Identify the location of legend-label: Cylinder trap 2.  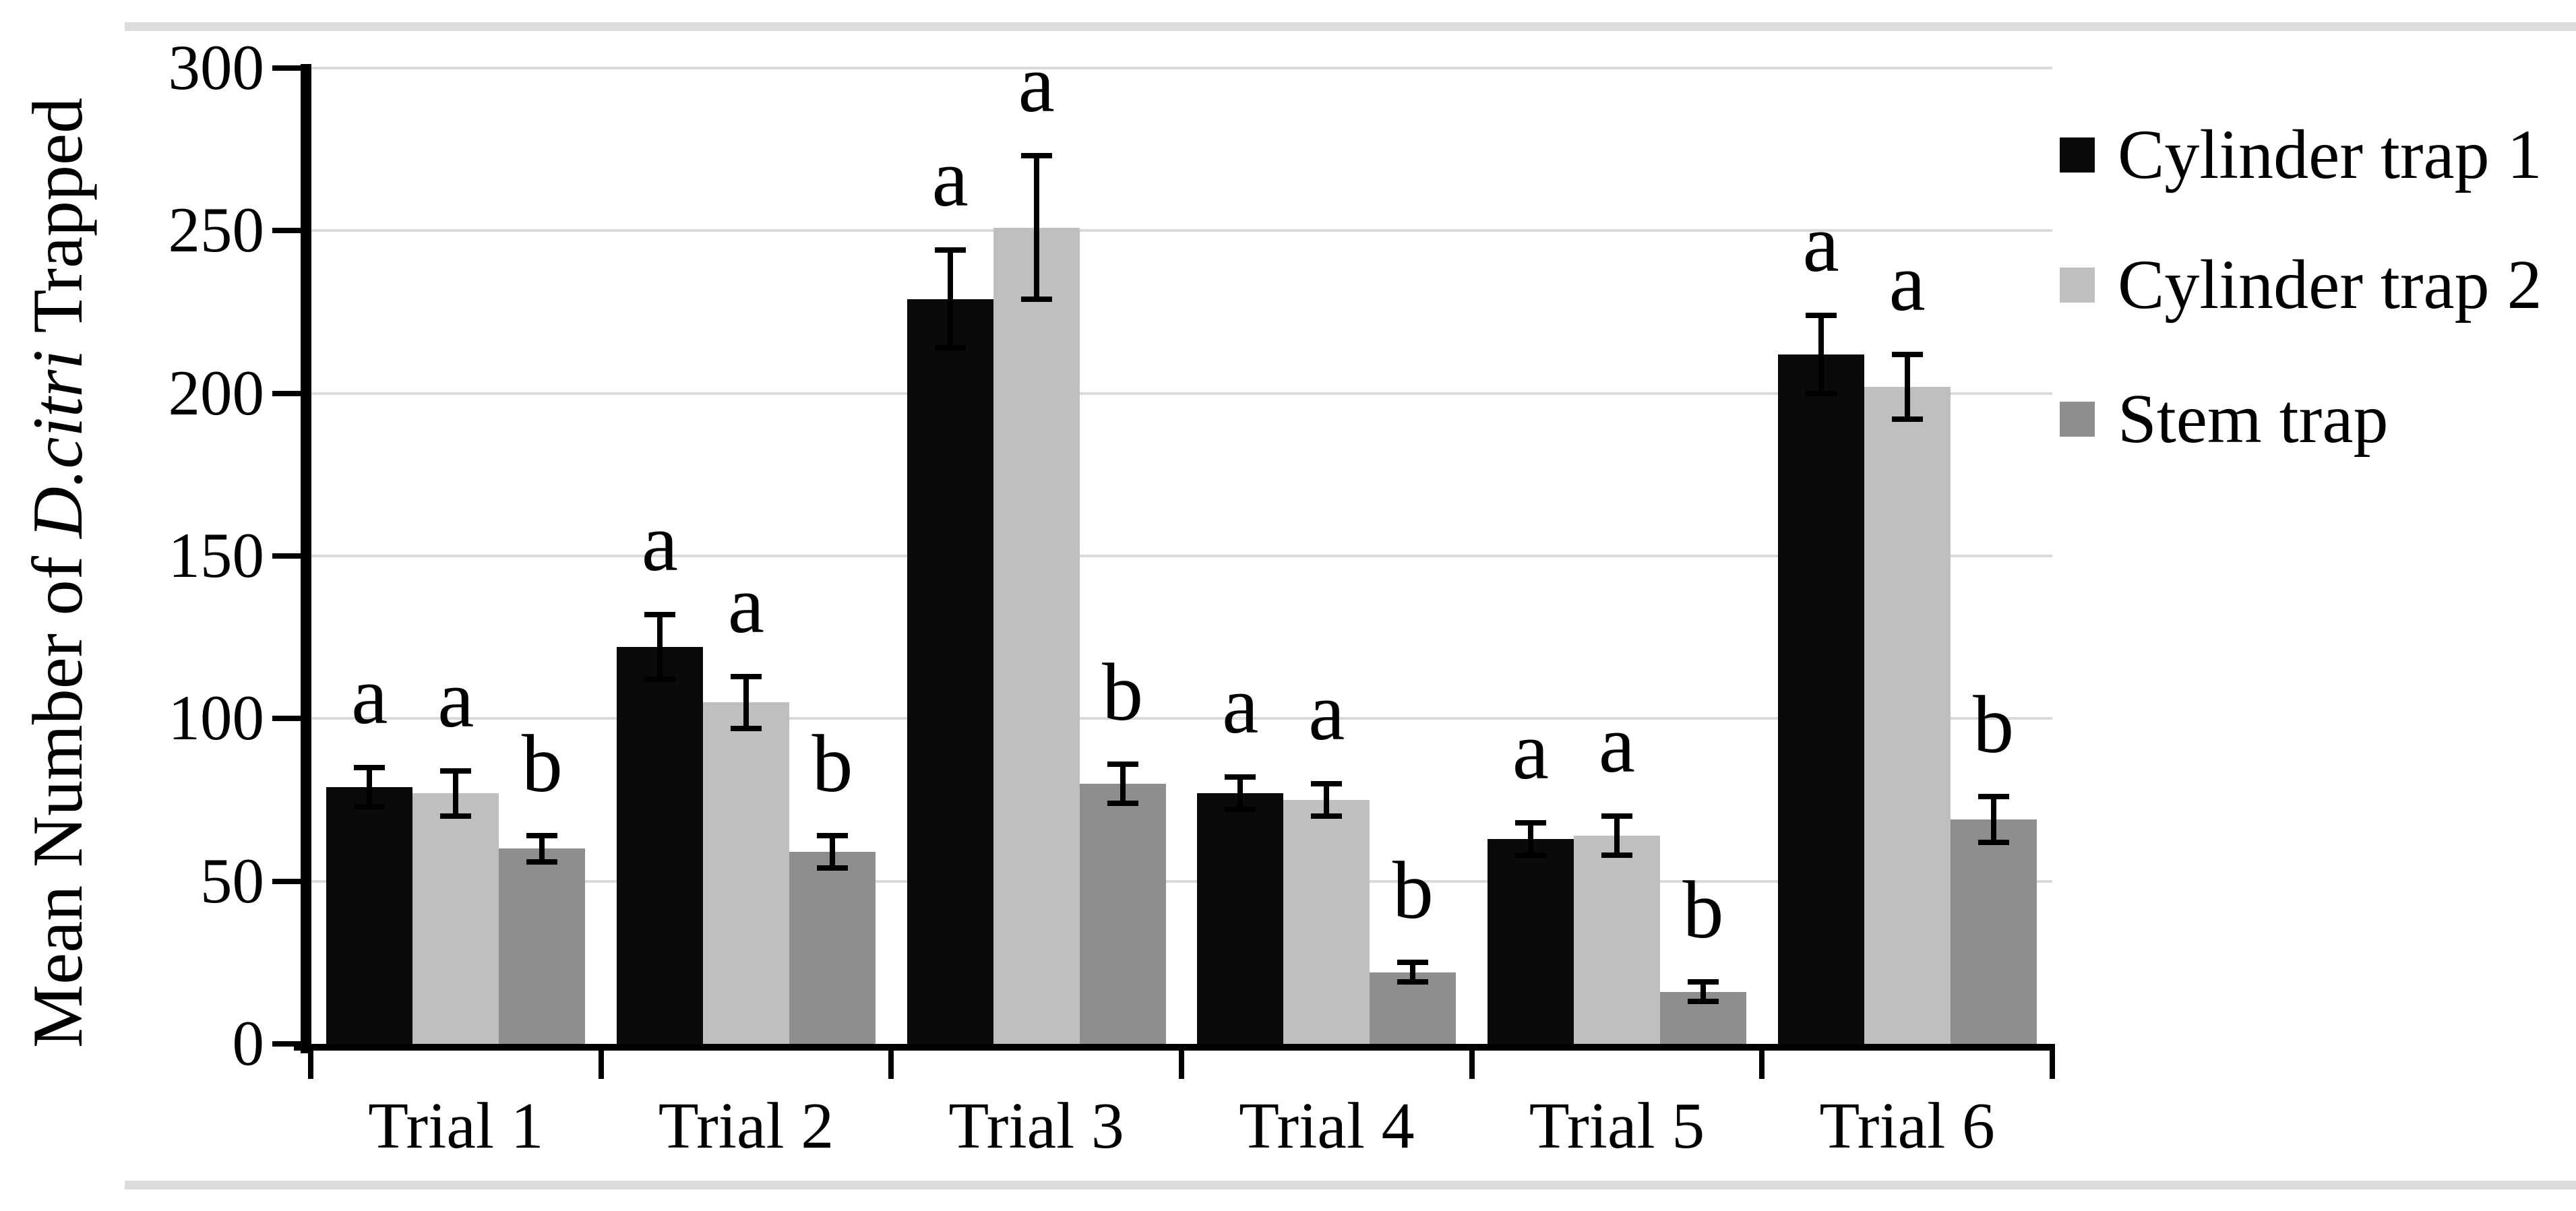
(2330, 284).